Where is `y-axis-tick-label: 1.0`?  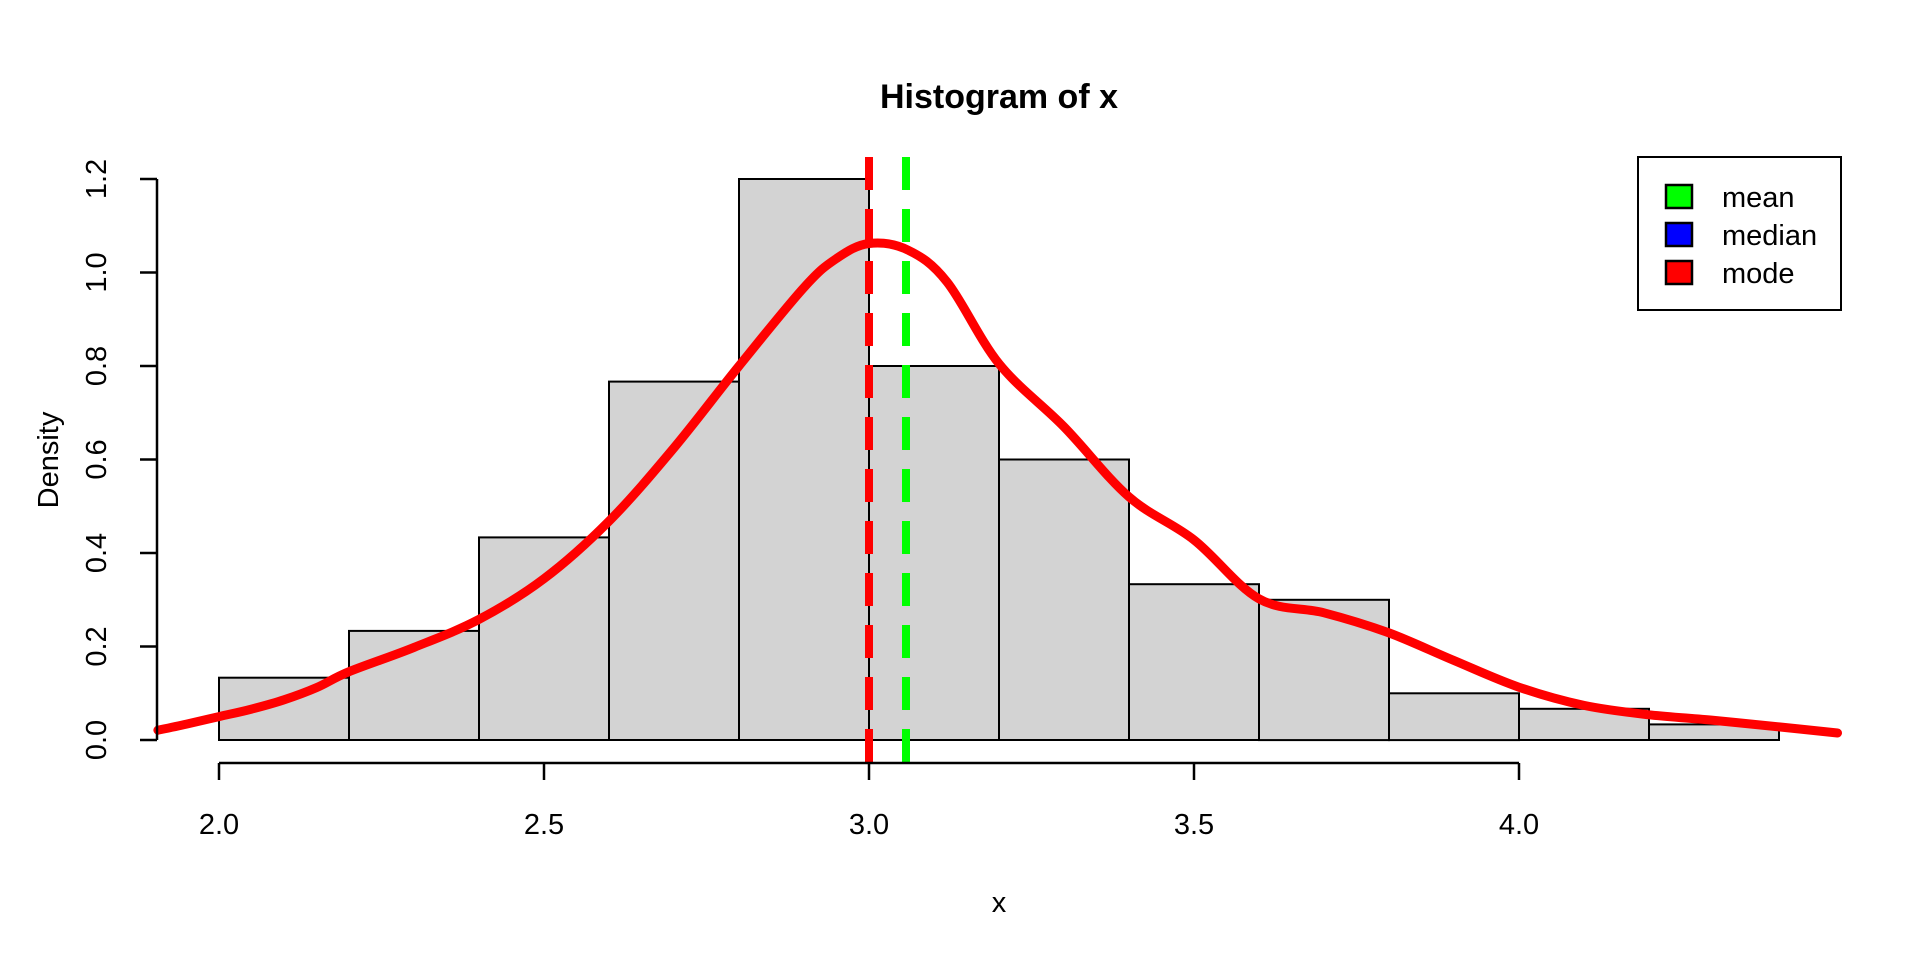
y-axis-tick-label: 1.0 is located at coordinates (97, 272).